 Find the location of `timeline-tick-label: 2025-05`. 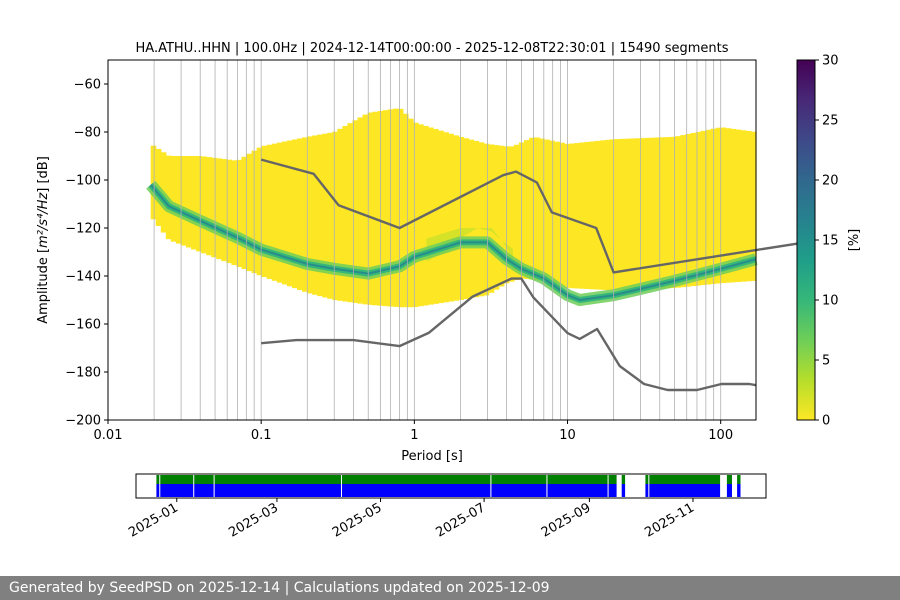

timeline-tick-label: 2025-05 is located at coordinates (357, 520).